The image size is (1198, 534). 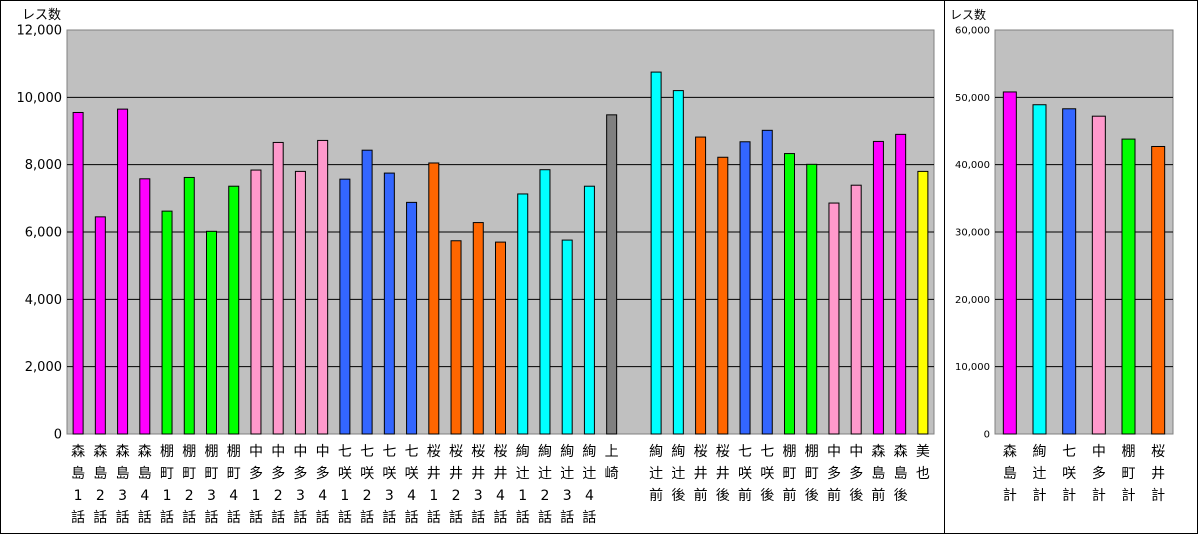 I want to click on right-bars, so click(x=1084, y=263).